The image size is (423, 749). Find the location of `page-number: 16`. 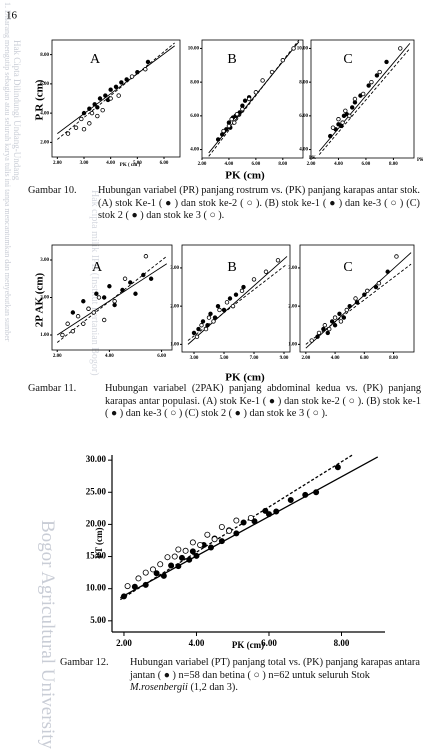

page-number: 16 is located at coordinates (12, 16).